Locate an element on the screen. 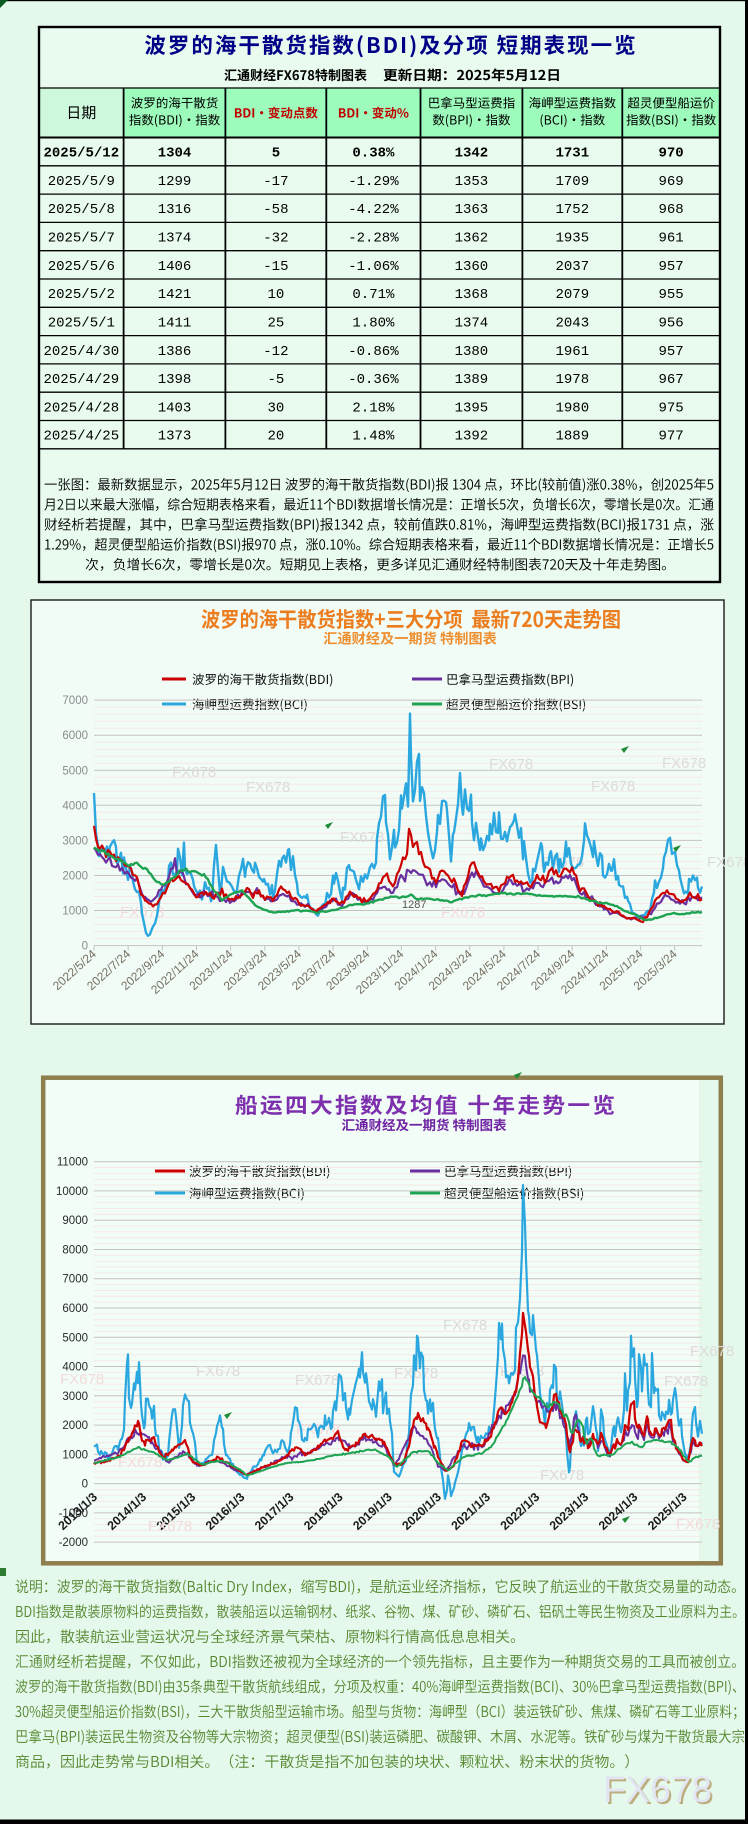 Image resolution: width=748 pixels, height=1829 pixels. svg-text: 1731 is located at coordinates (572, 154).